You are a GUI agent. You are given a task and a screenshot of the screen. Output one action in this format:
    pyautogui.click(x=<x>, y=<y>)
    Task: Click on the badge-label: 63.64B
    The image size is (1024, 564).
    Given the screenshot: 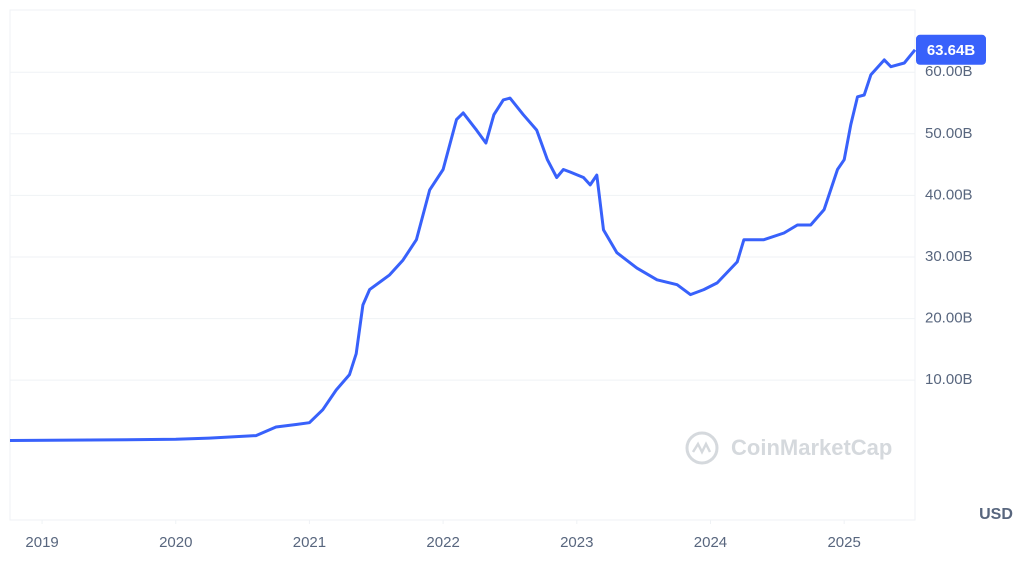 What is the action you would take?
    pyautogui.click(x=951, y=50)
    